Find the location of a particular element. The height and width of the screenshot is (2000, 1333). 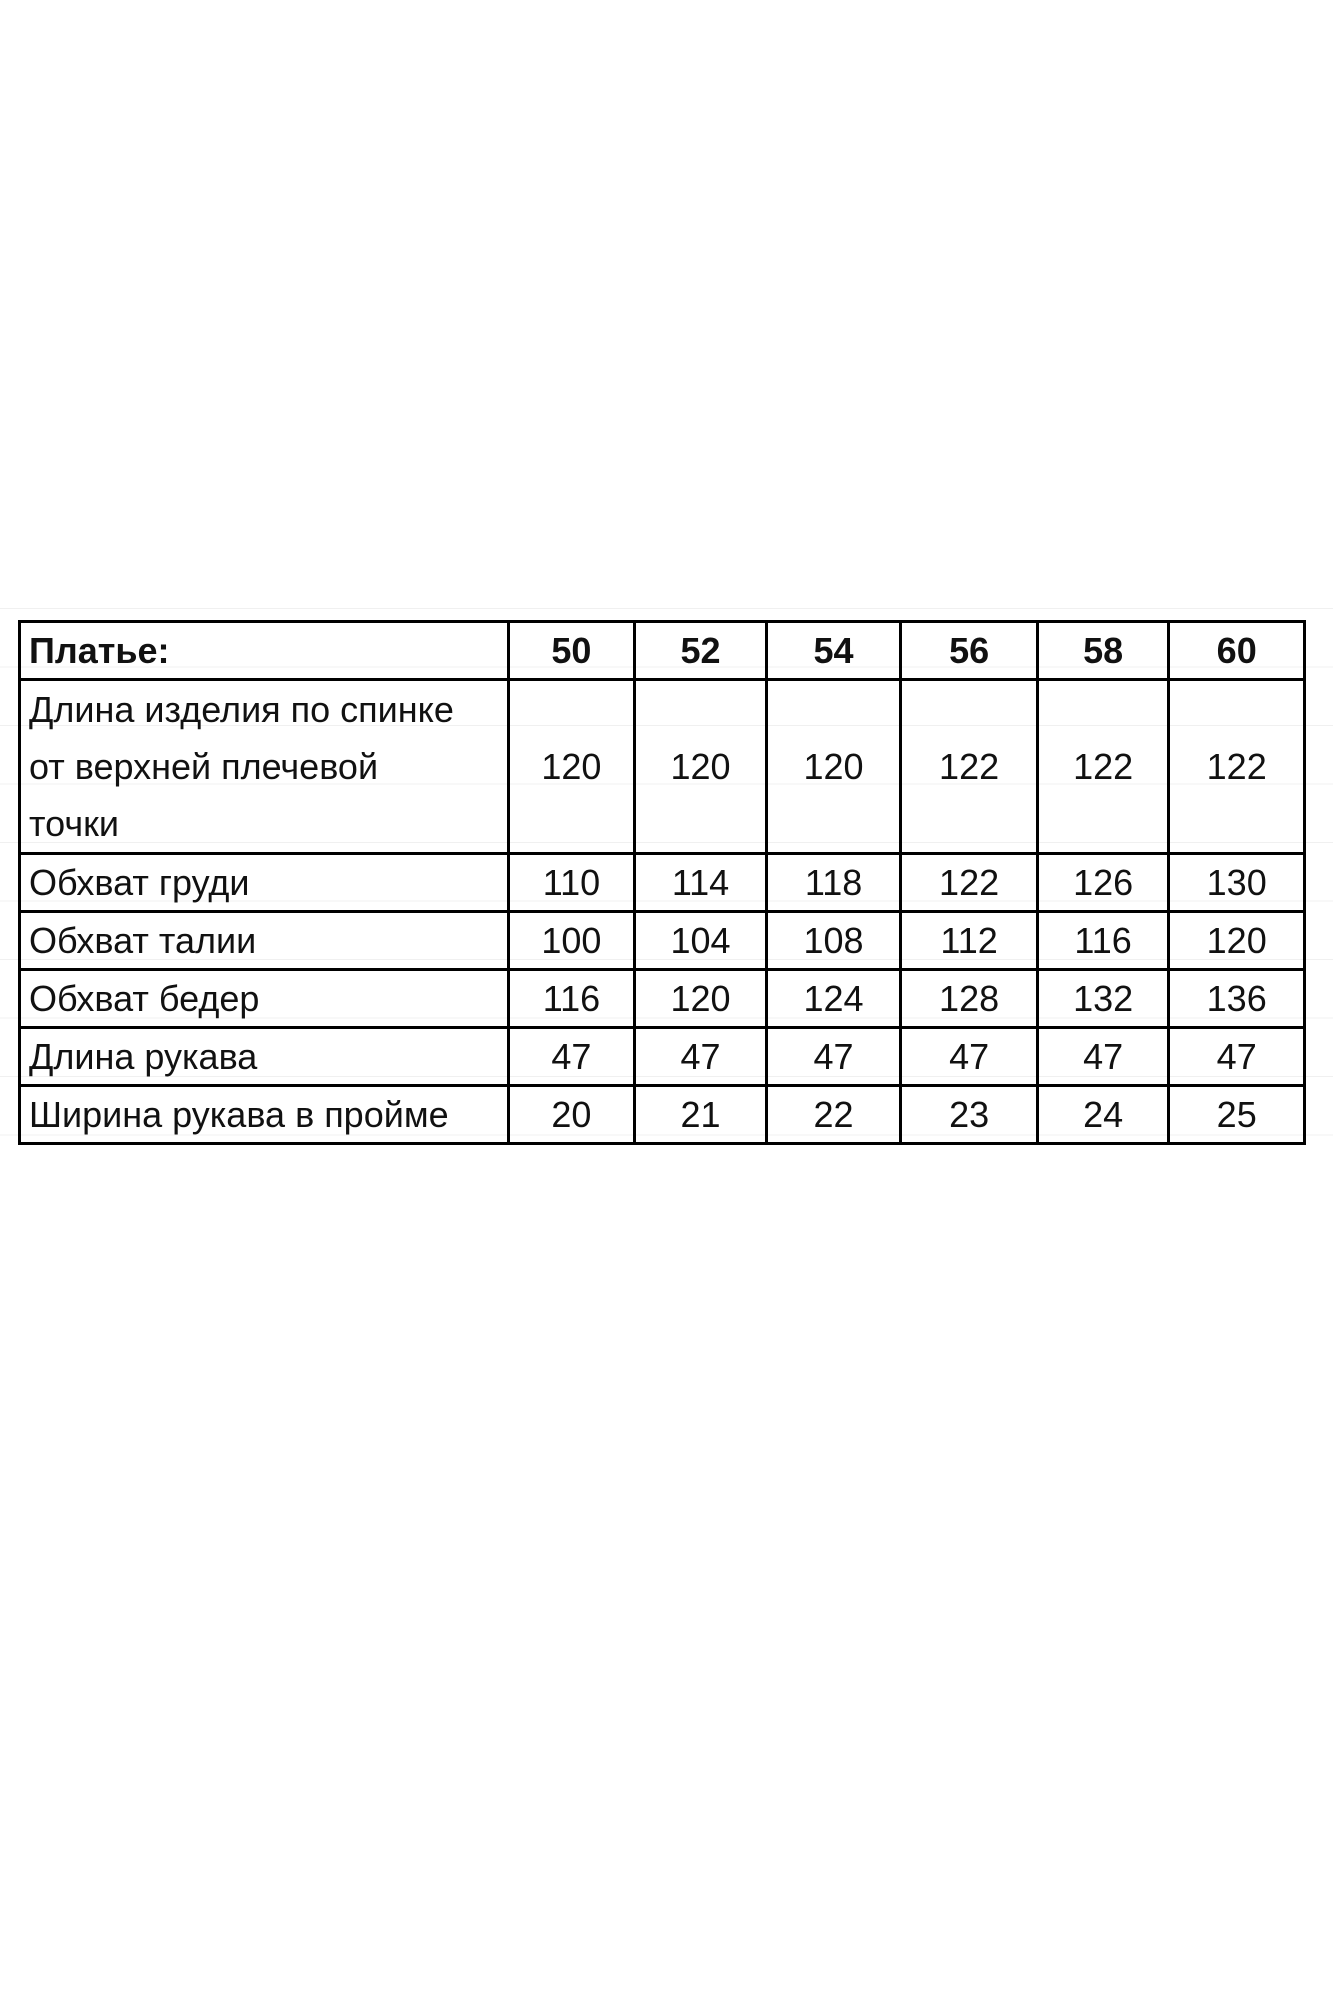

cell: 22 is located at coordinates (833, 1114).